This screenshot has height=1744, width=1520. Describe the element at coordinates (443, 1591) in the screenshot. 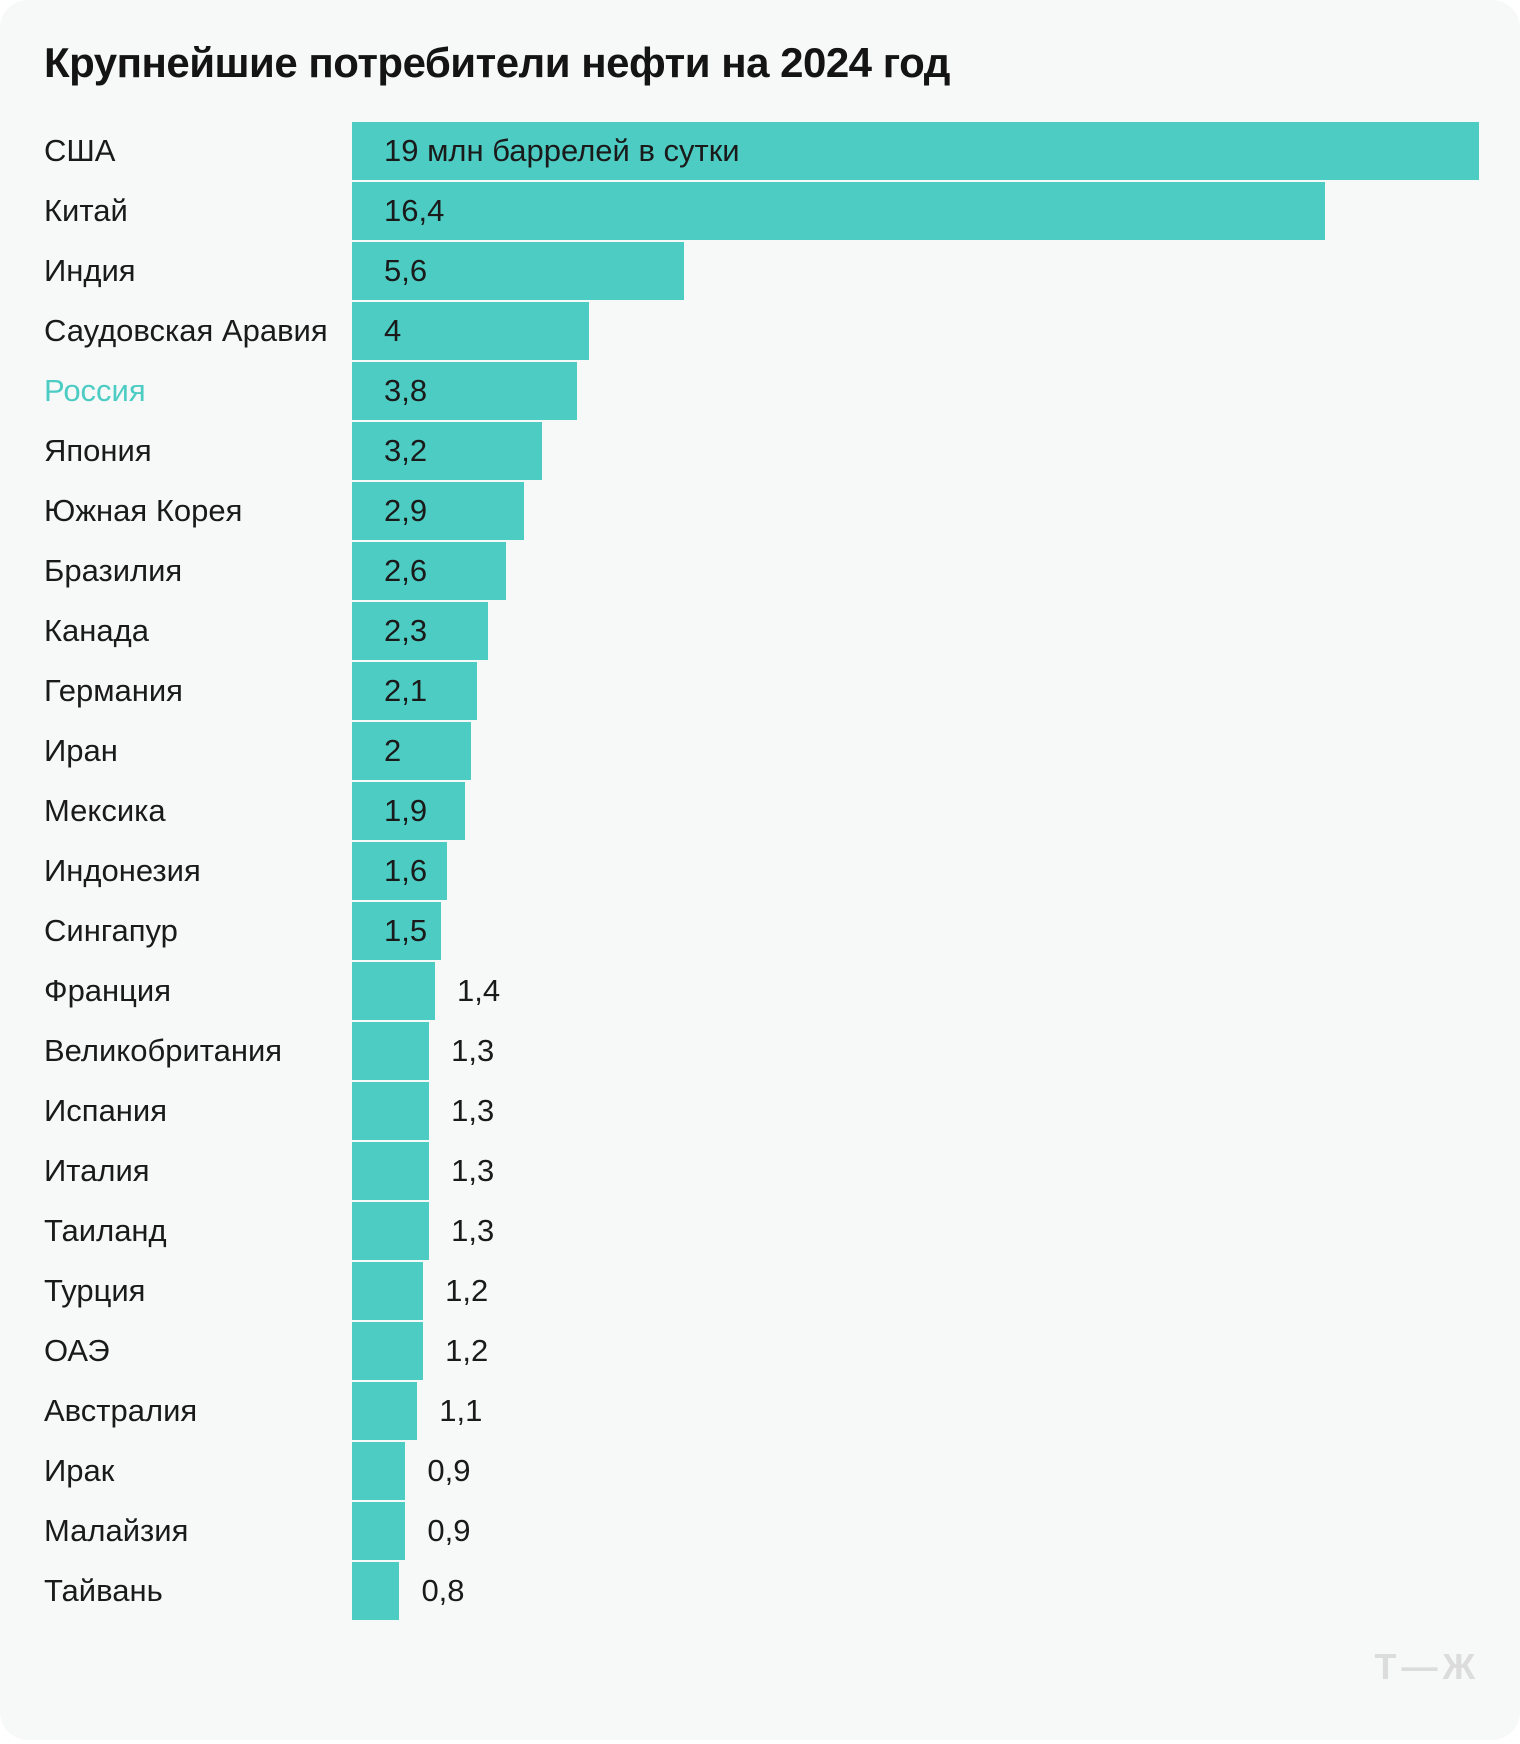

I see `value-label: 0,8` at that location.